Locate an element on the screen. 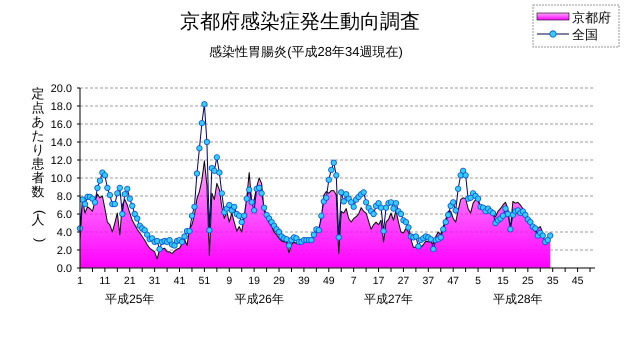  x-tick-label: 37 is located at coordinates (428, 281).